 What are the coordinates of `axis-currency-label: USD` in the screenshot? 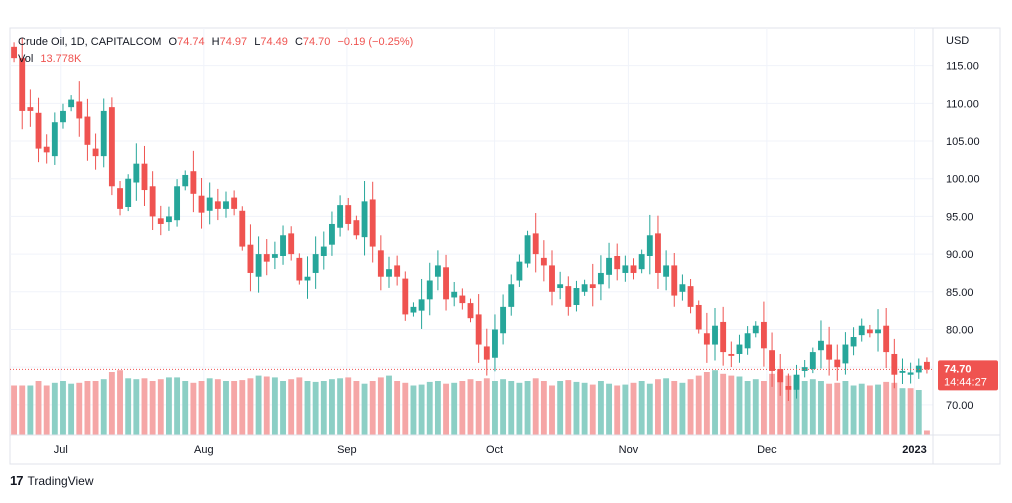 It's located at (957, 41).